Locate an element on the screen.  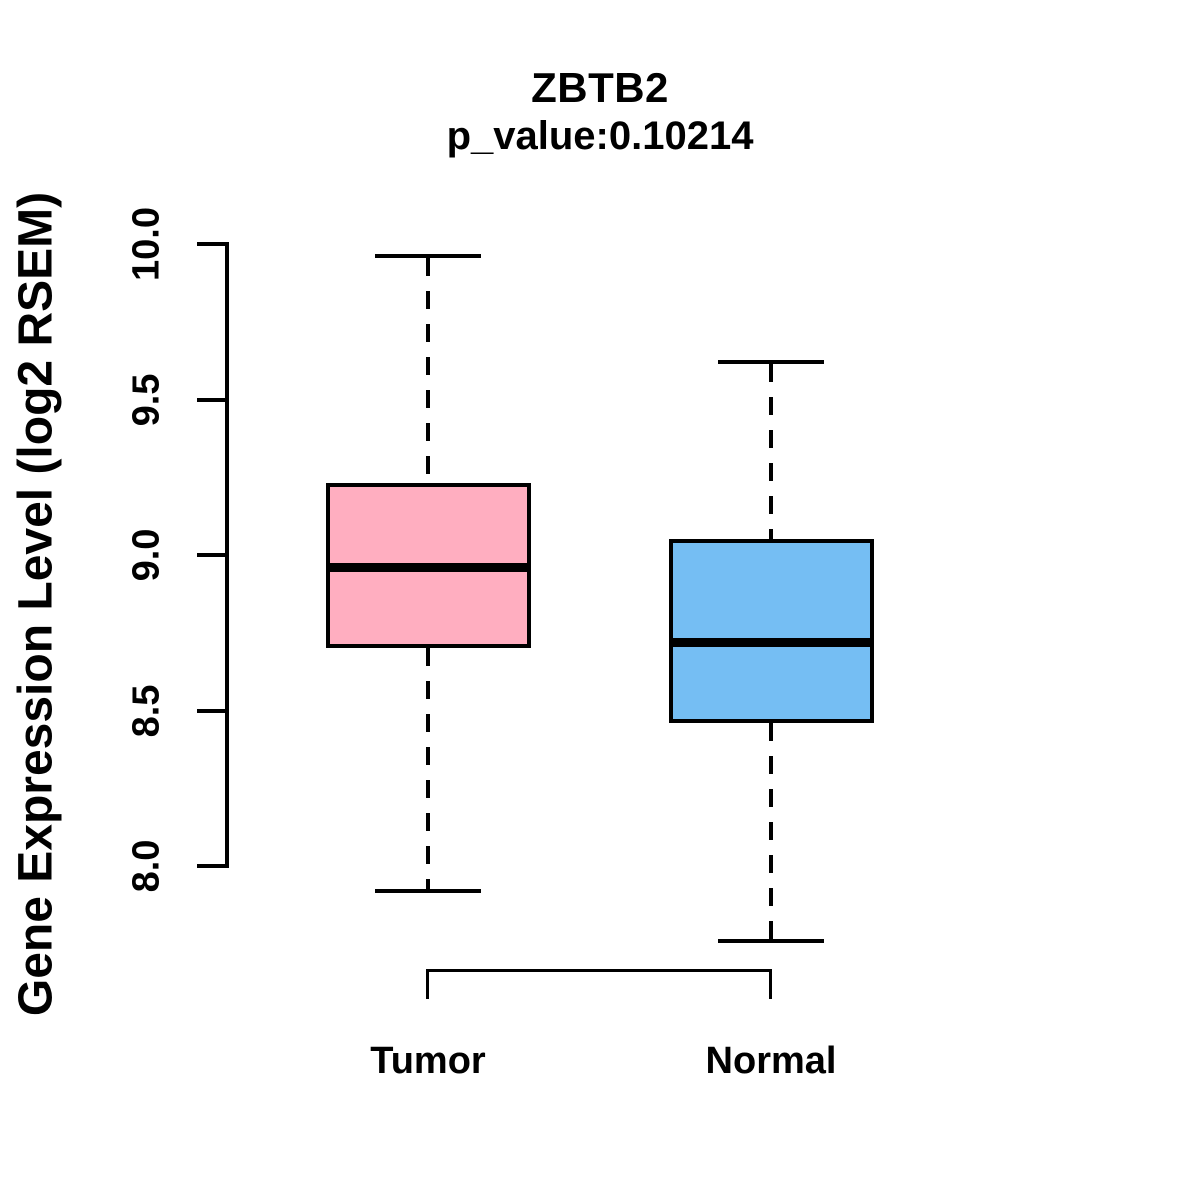
whisker-cap-top-tumor is located at coordinates (428, 256).